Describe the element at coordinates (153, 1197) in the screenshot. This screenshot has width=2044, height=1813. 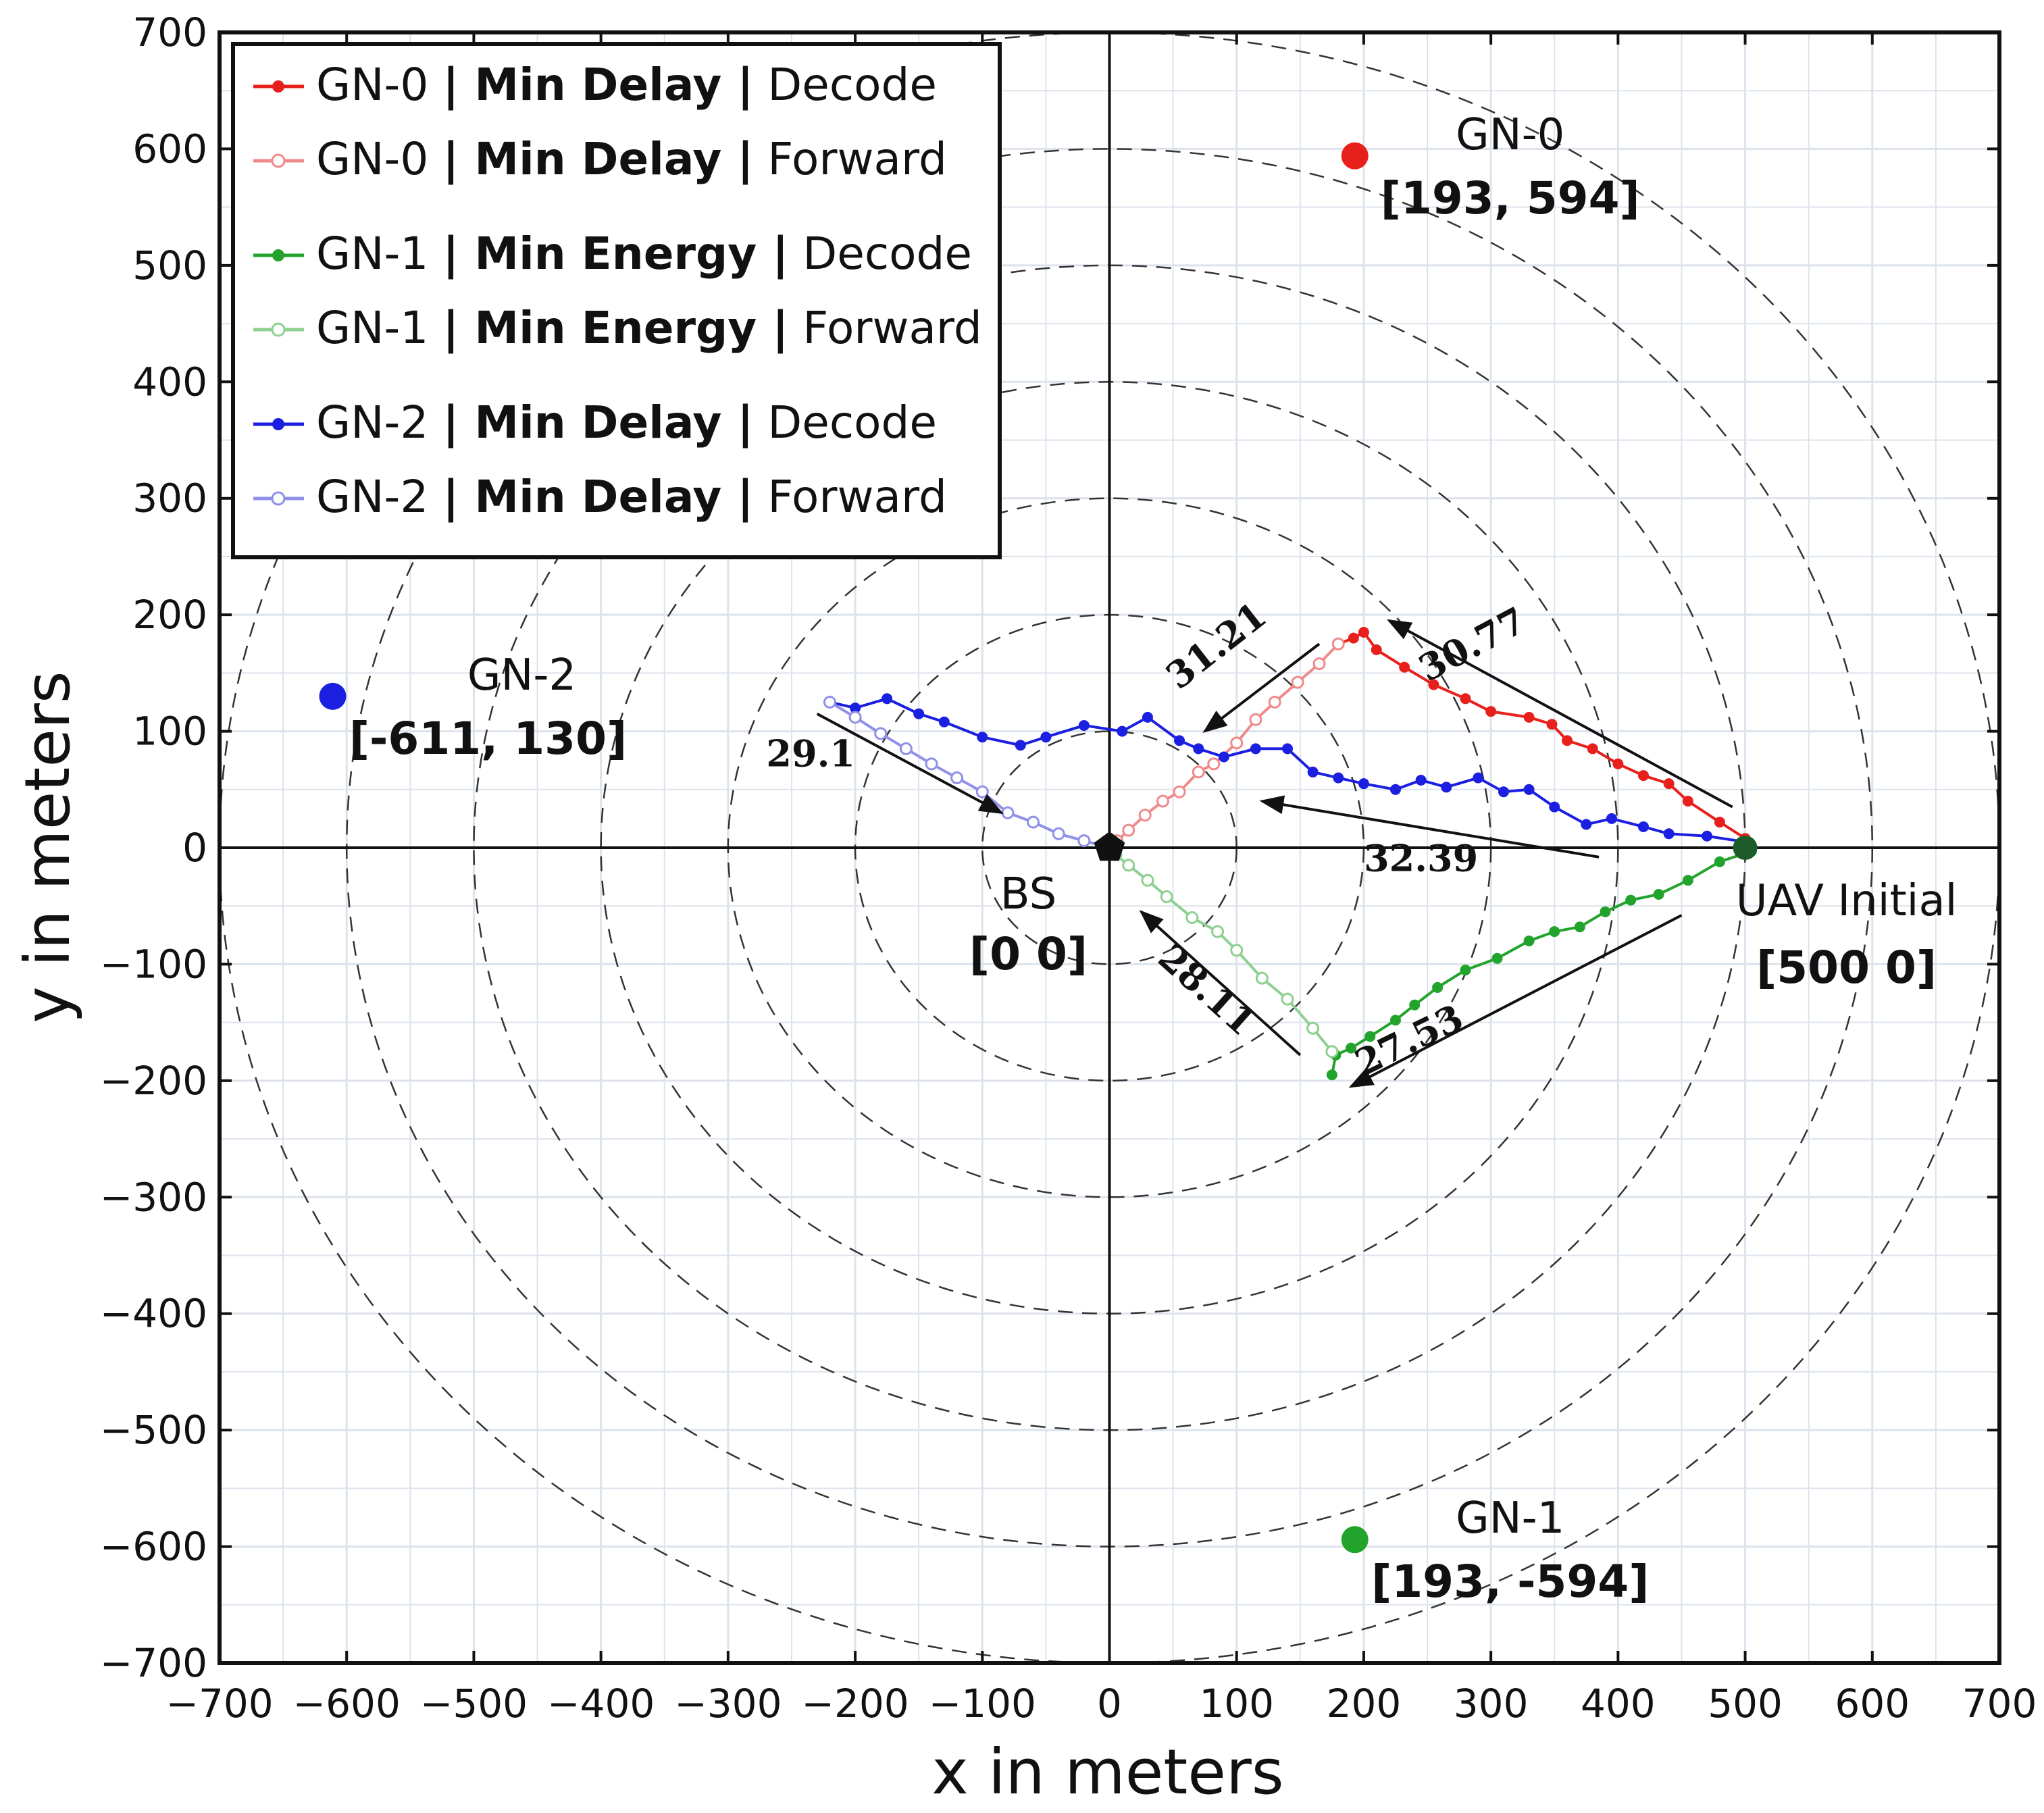
I see `y-tick-label: −300` at that location.